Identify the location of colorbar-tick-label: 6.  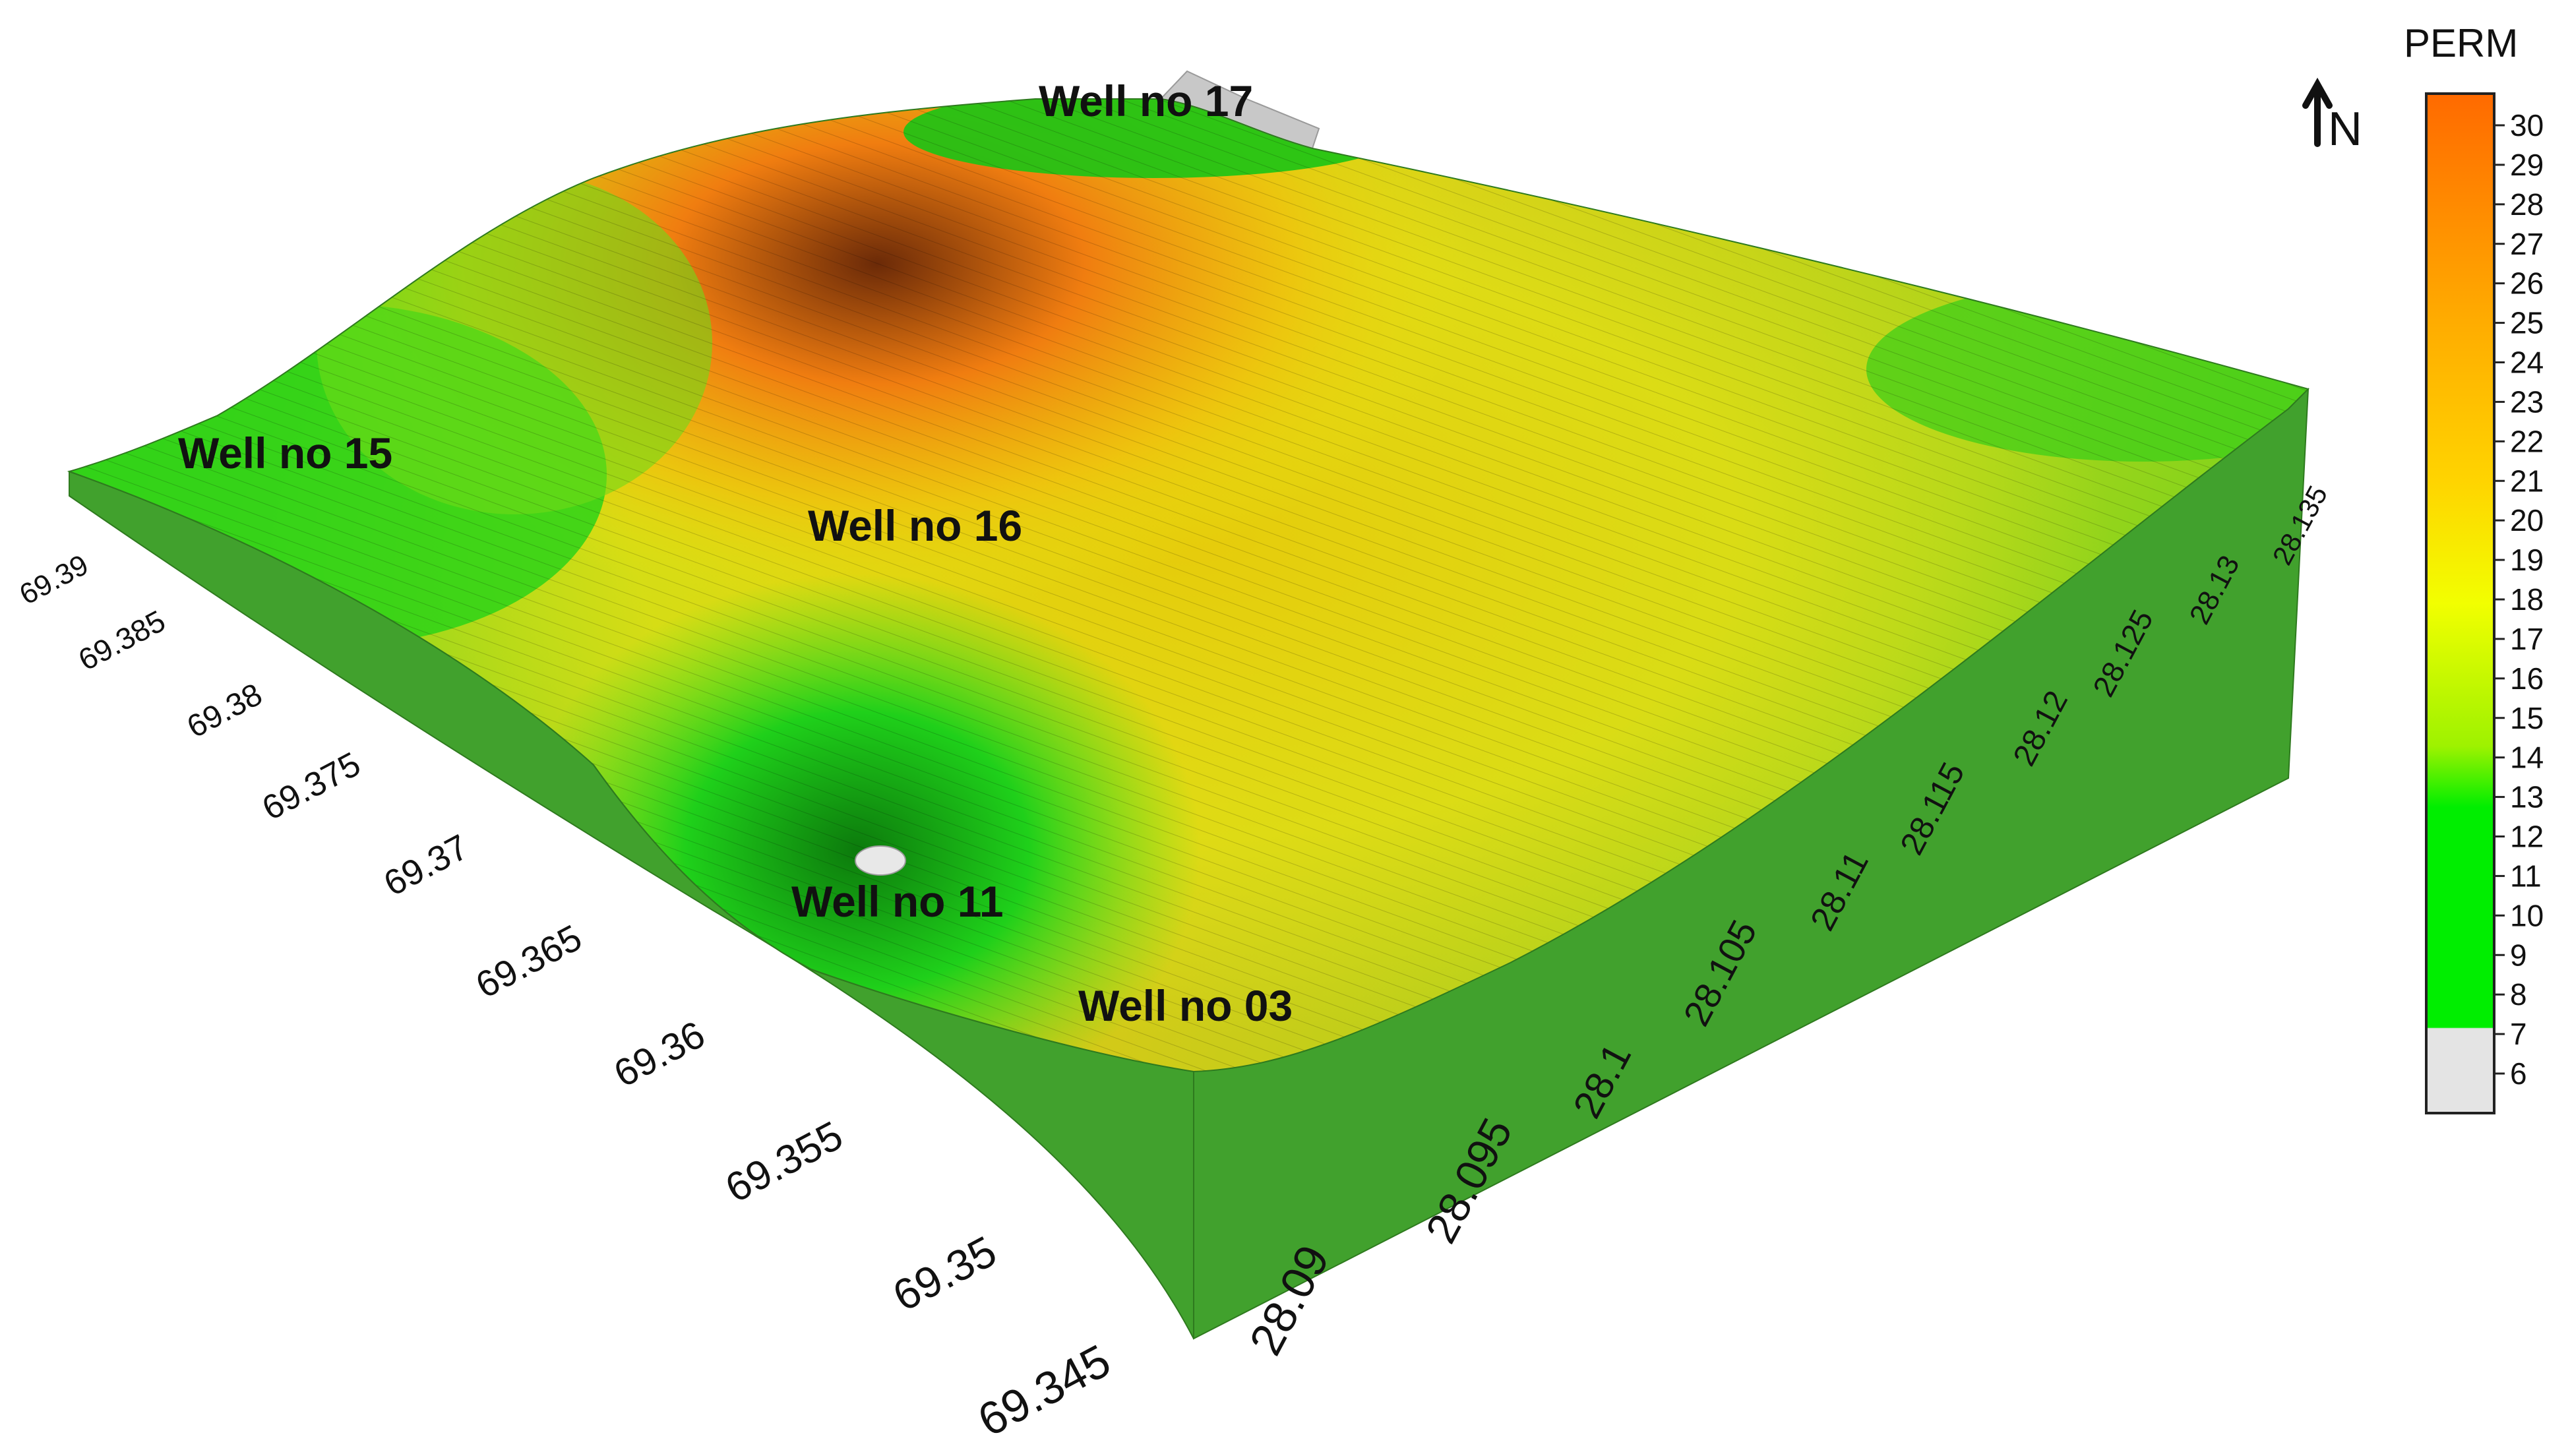
(2518, 1073).